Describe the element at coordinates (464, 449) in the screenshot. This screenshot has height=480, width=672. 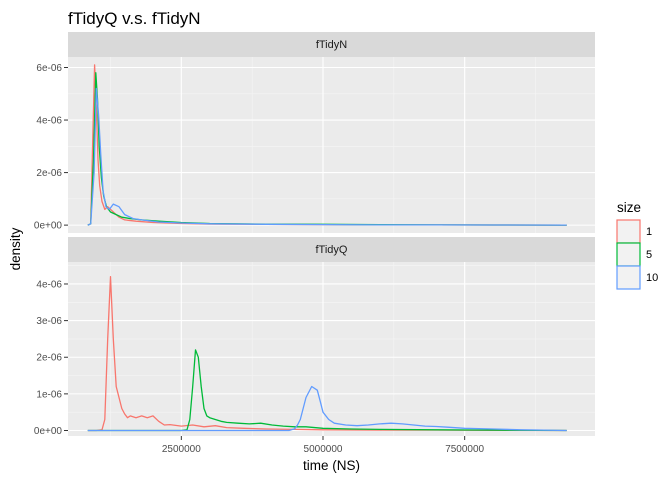
I see `x-tick-label: 7500000` at that location.